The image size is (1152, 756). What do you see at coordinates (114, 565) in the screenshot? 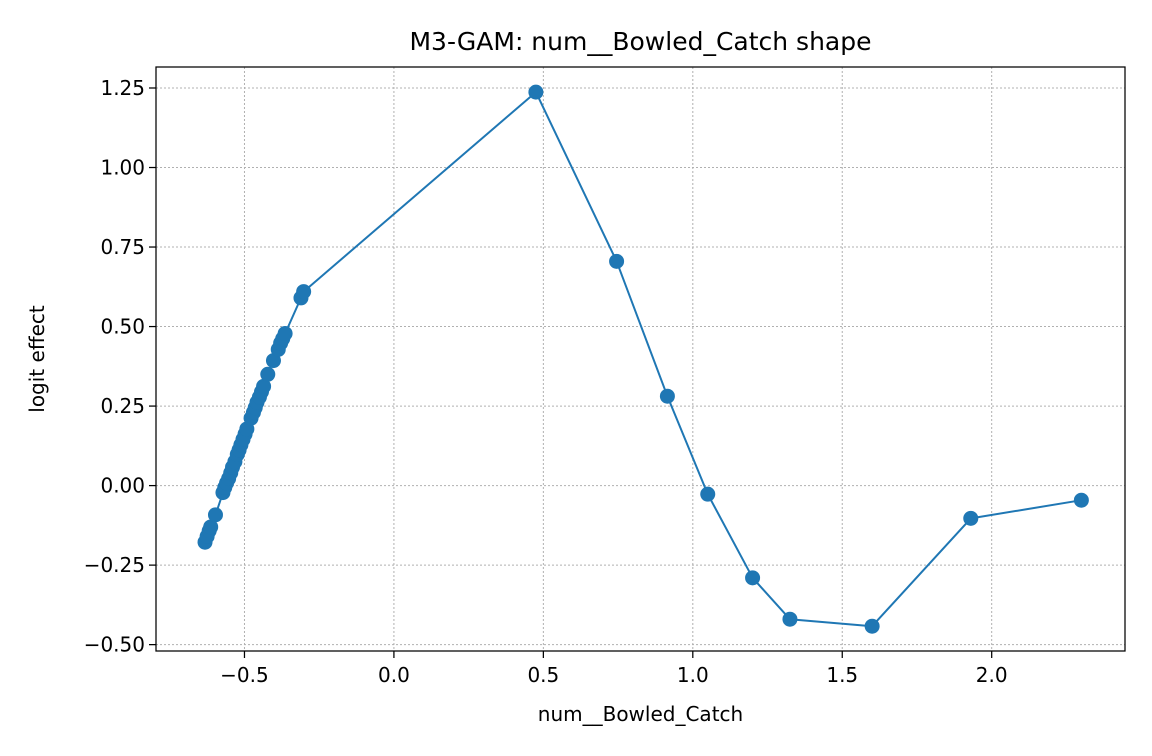
I see `y-tick-label: −0.25` at bounding box center [114, 565].